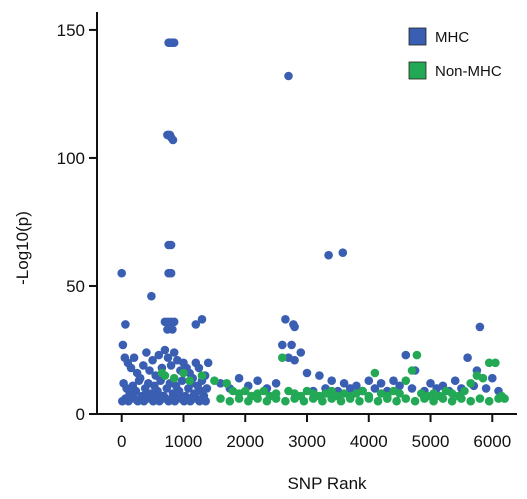 The width and height of the screenshot is (527, 499). I want to click on x-tick-label: 5000, so click(431, 441).